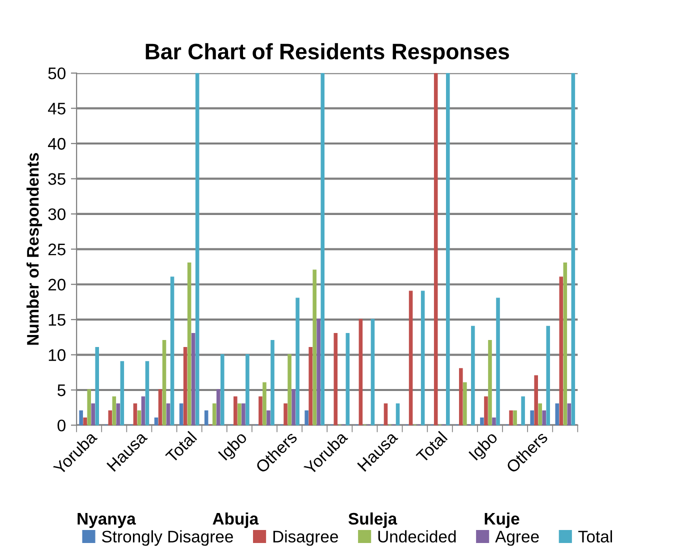  What do you see at coordinates (57, 320) in the screenshot?
I see `y-tick-label: 15` at bounding box center [57, 320].